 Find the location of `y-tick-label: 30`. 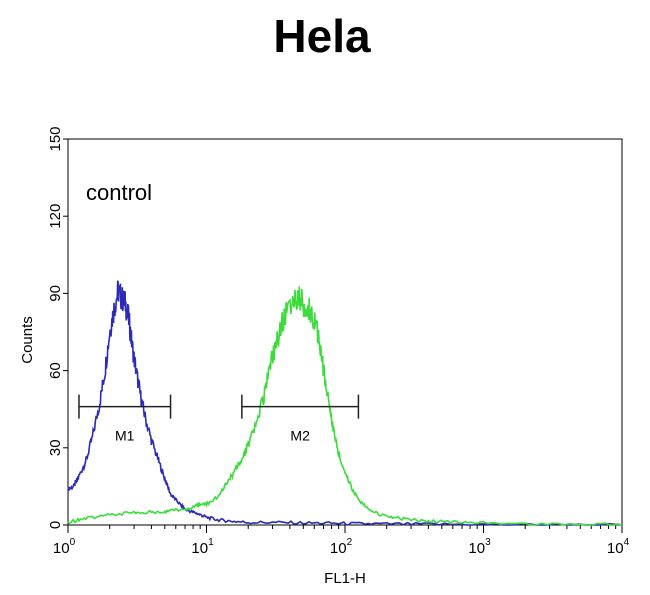

y-tick-label: 30 is located at coordinates (55, 447).